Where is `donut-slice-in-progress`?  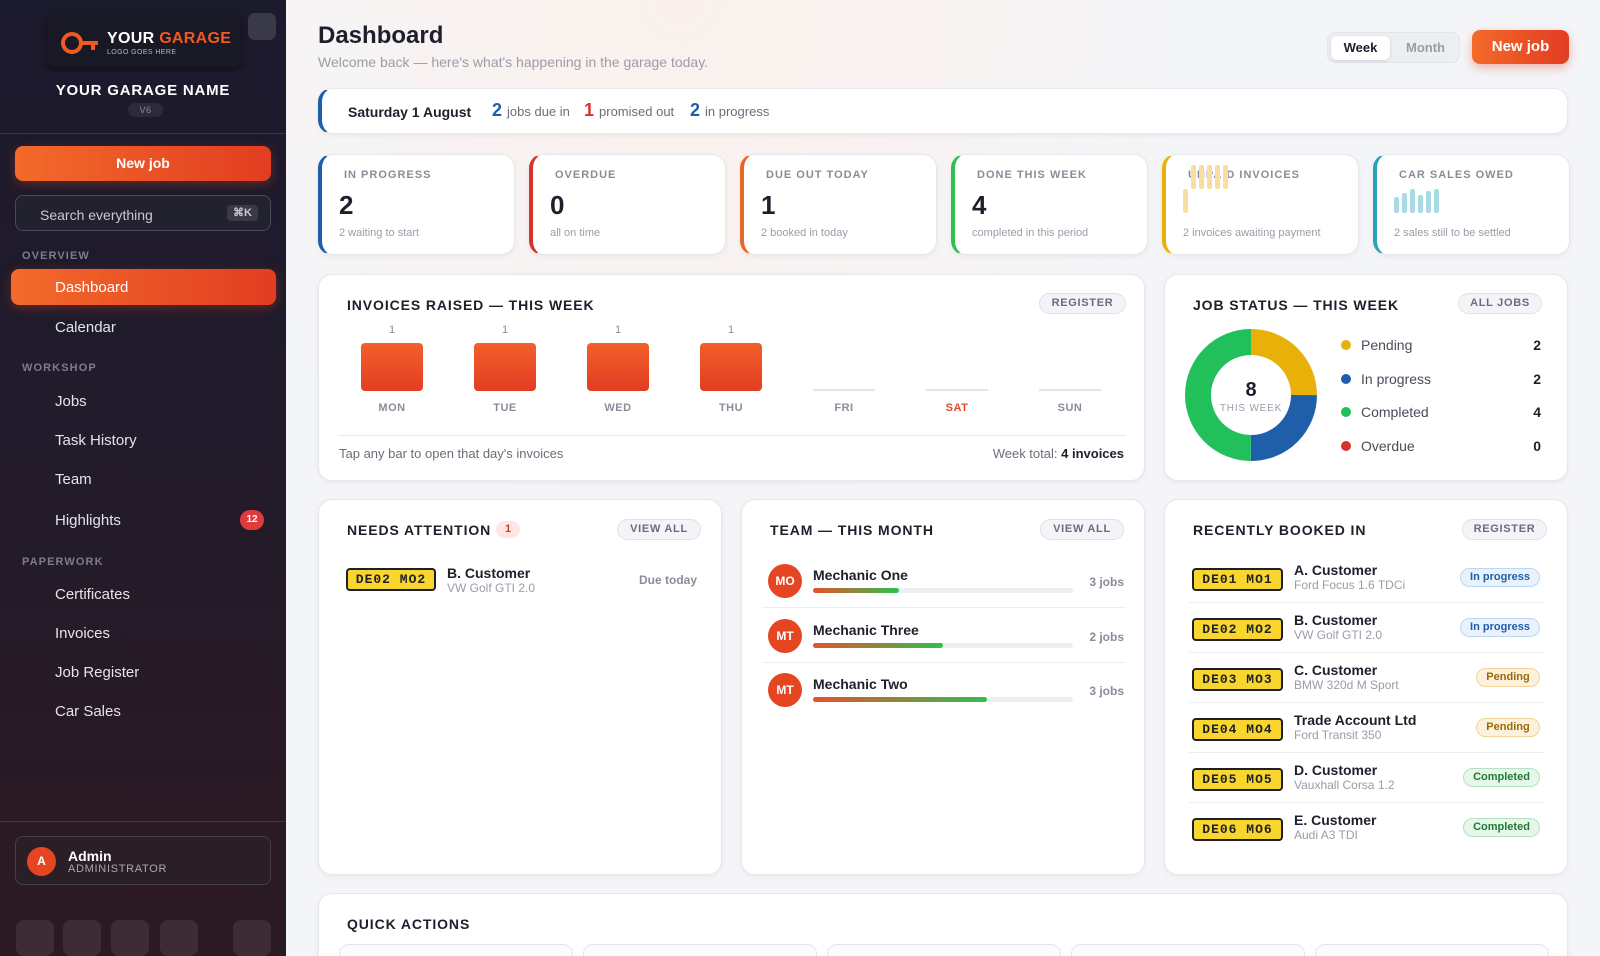 donut-slice-in-progress is located at coordinates (1251, 395).